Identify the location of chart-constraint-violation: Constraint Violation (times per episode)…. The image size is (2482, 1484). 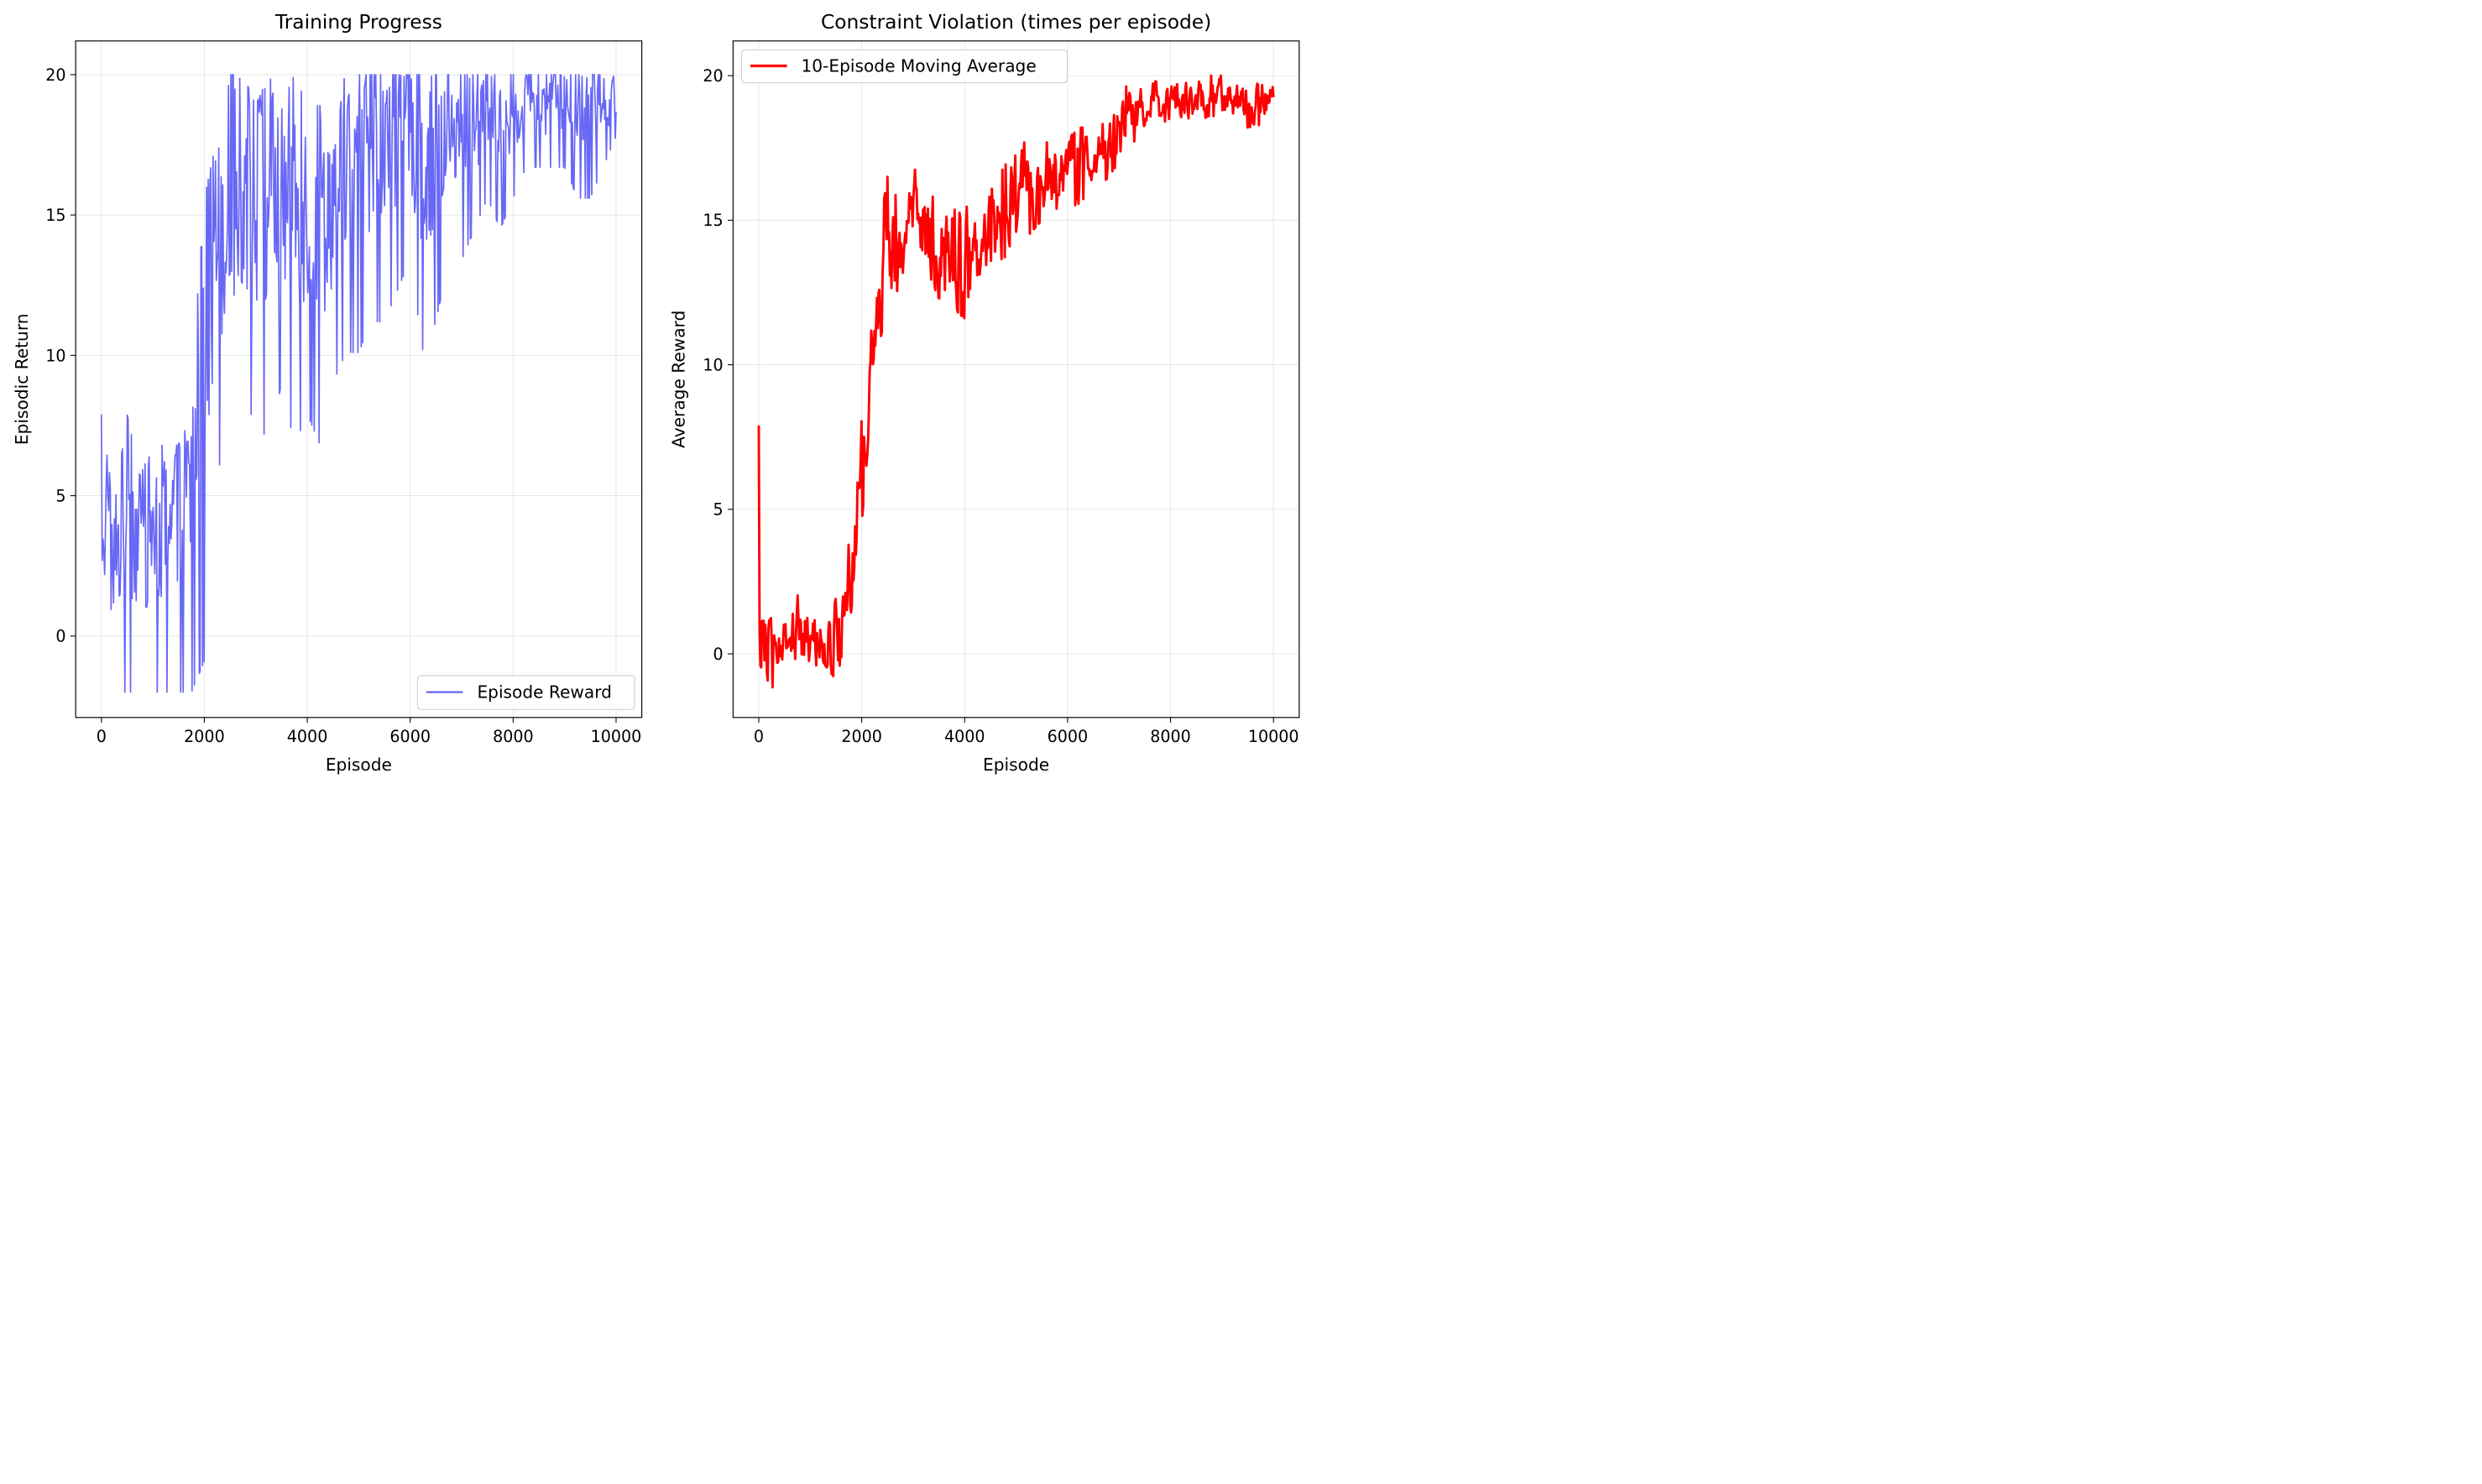
(985, 392).